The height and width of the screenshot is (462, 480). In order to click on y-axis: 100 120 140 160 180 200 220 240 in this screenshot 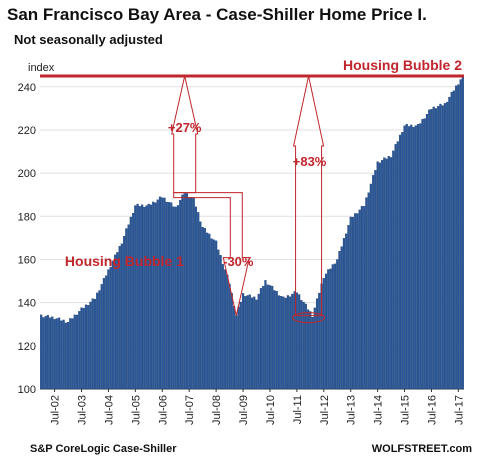, I will do `click(27, 239)`.